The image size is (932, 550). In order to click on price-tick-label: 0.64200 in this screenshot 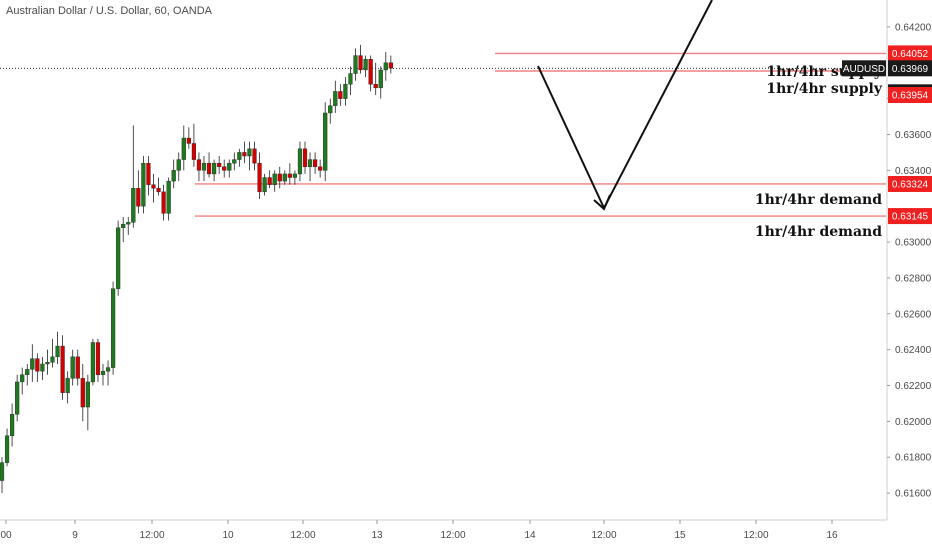, I will do `click(913, 27)`.